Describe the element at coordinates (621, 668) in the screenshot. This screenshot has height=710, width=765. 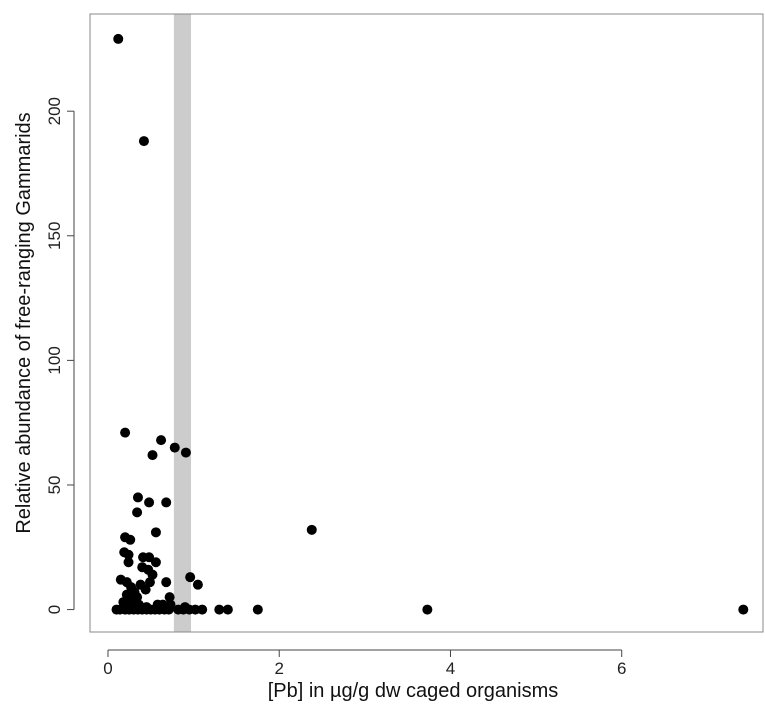
I see `x-tick-label: 6` at that location.